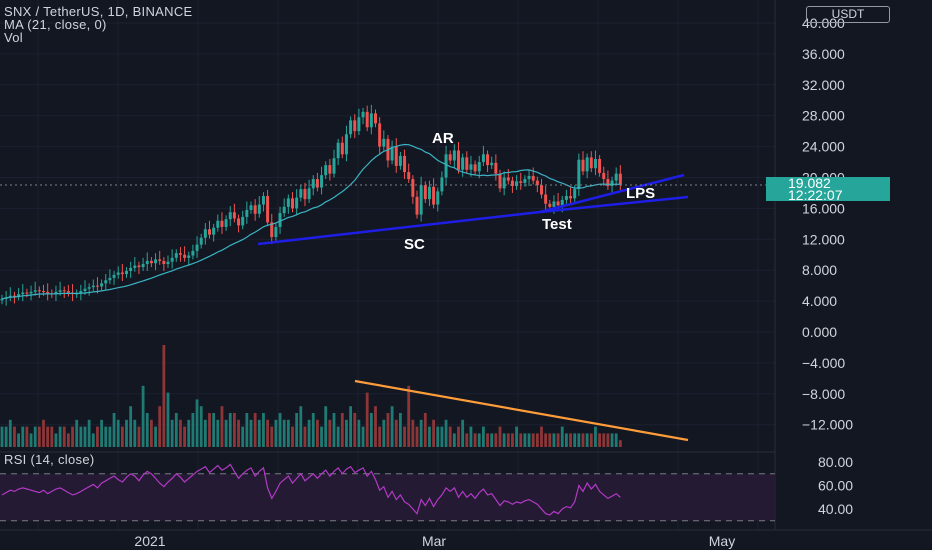  I want to click on chart-title: SNX / TetherUS, 1D, BINANCE, so click(98, 11).